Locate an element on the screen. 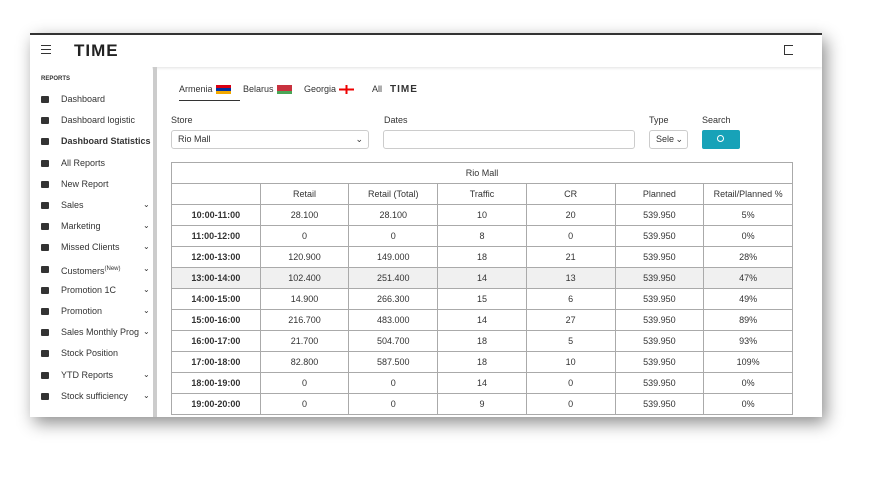 The width and height of the screenshot is (886, 478). country-tab: All TIME is located at coordinates (395, 91).